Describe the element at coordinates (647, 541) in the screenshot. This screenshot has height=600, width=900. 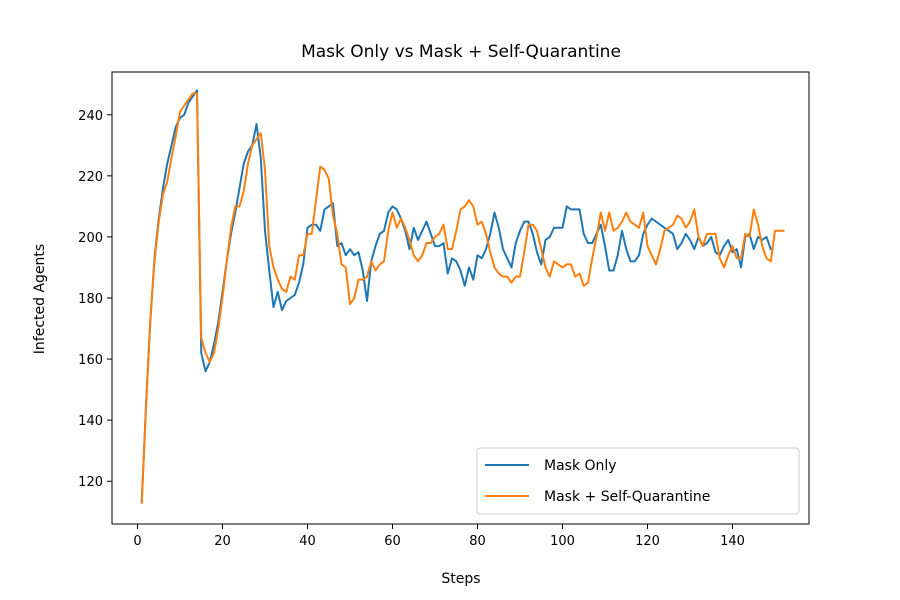
I see `x-tick-label: 120` at that location.